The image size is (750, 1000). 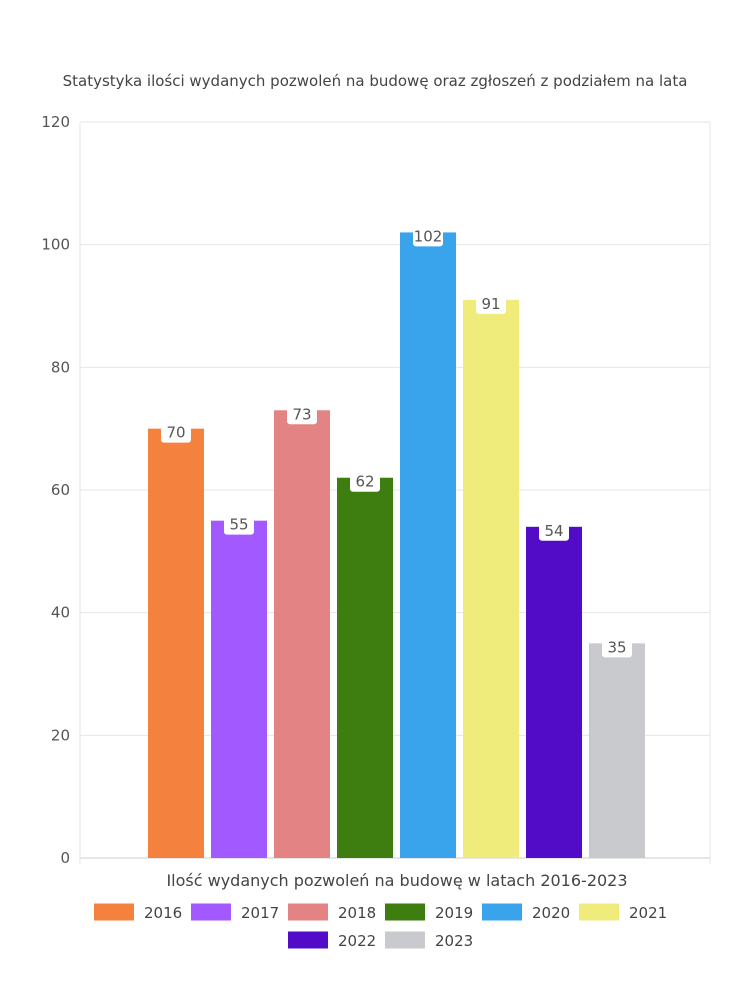 I want to click on legend-item-2016: 2016, so click(x=138, y=913).